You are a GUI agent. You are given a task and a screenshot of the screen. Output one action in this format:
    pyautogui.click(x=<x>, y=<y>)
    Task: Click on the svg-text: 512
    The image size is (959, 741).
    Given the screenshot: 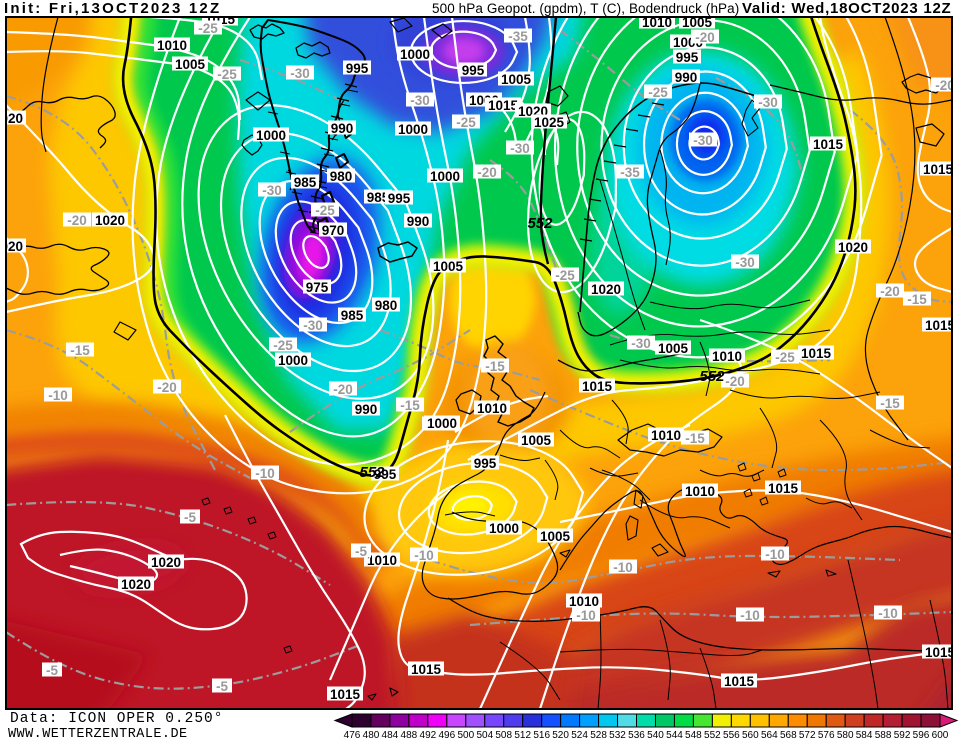 What is the action you would take?
    pyautogui.click(x=522, y=735)
    